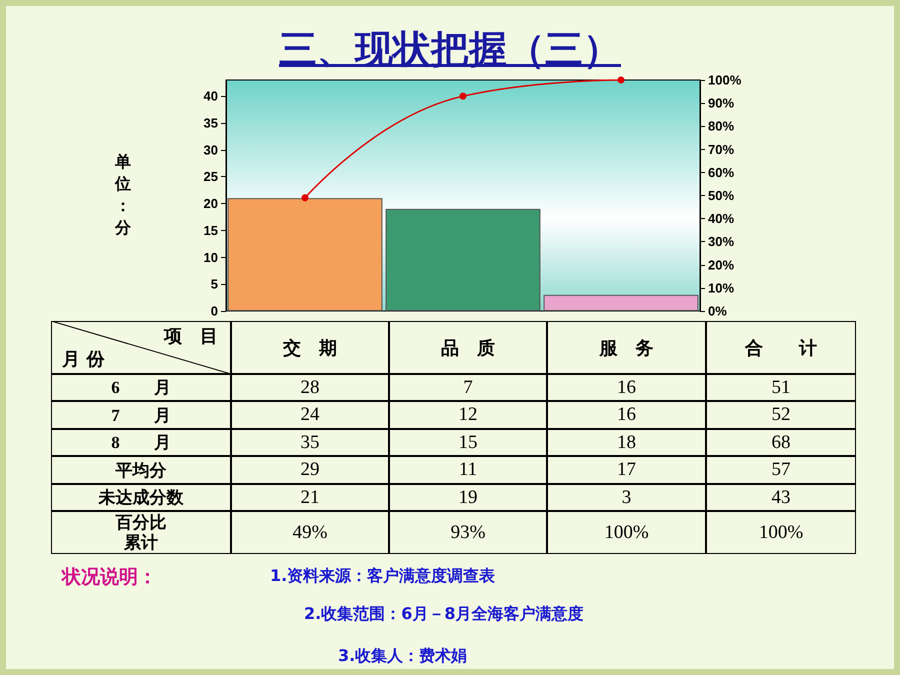  Describe the element at coordinates (721, 103) in the screenshot. I see `y2-tick-label: 90%` at that location.